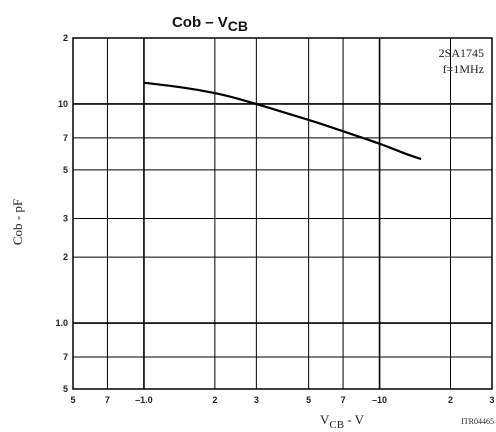 This screenshot has width=496, height=432. Describe the element at coordinates (477, 421) in the screenshot. I see `figure-code: ITR04465` at that location.